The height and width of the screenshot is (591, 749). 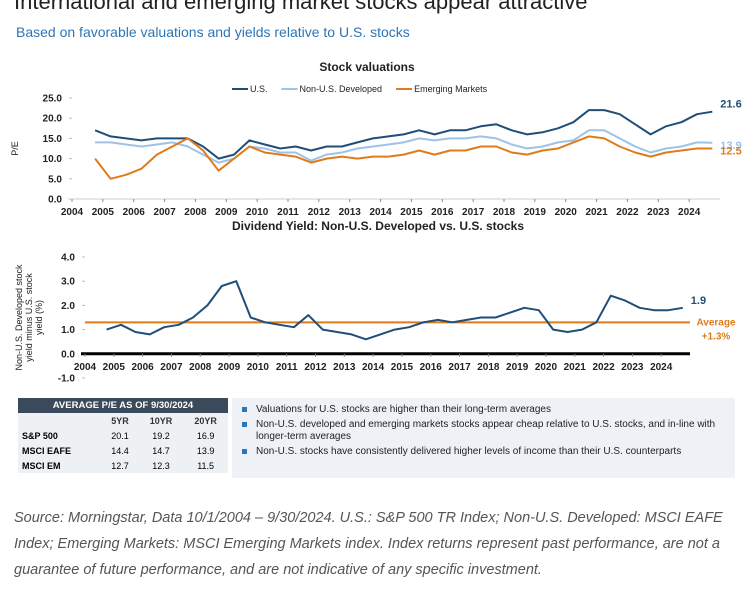 I want to click on end-label: 13.9, so click(x=730, y=146).